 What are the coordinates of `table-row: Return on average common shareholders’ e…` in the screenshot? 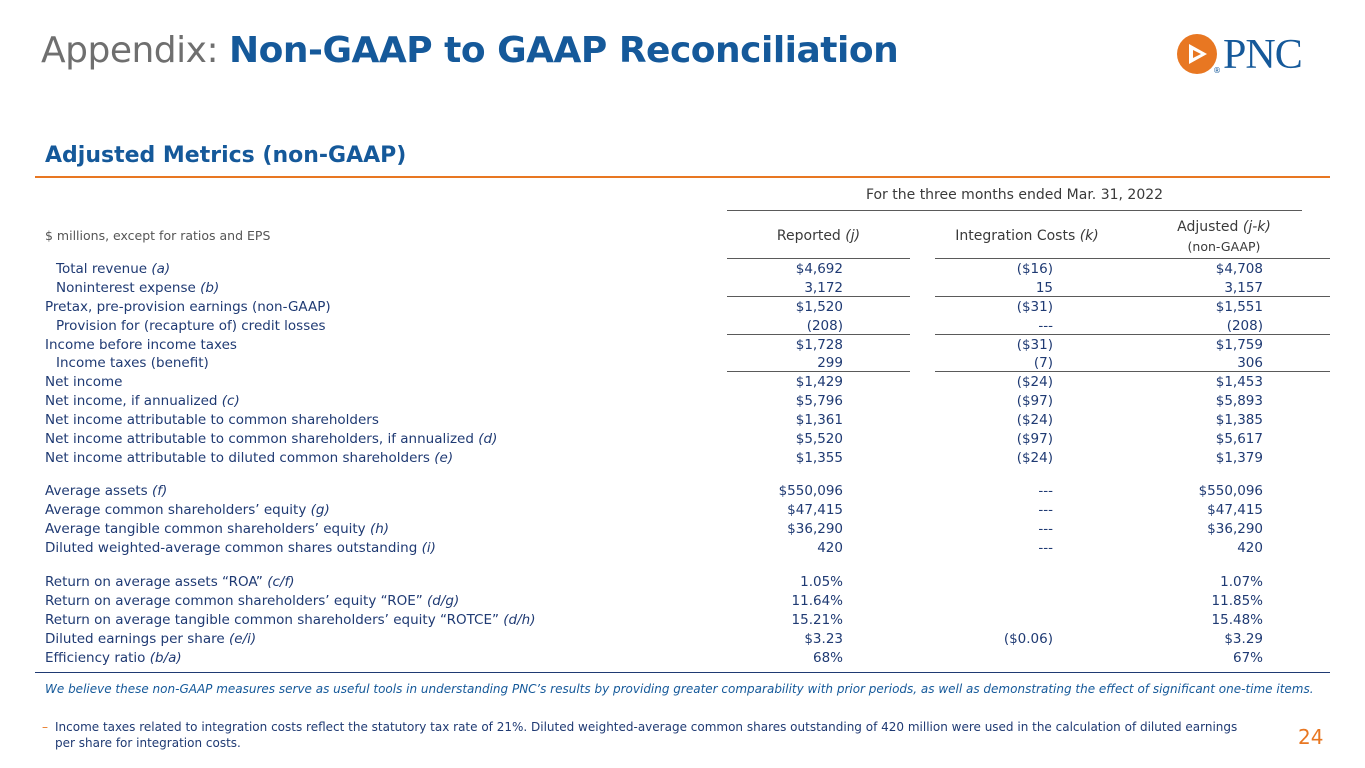 It's located at (682, 601).